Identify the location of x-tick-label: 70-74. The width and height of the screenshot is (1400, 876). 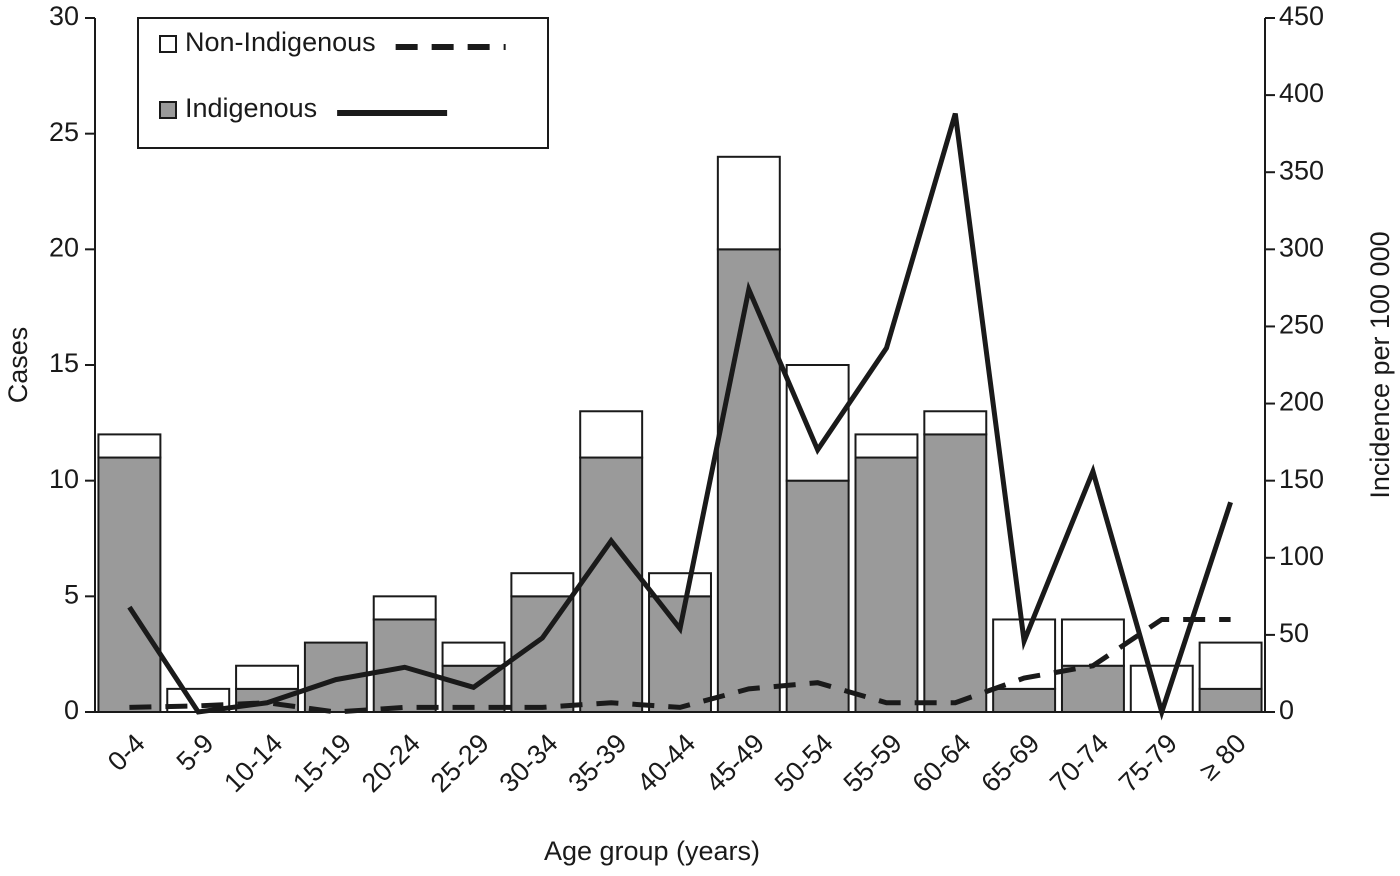
(1079, 763).